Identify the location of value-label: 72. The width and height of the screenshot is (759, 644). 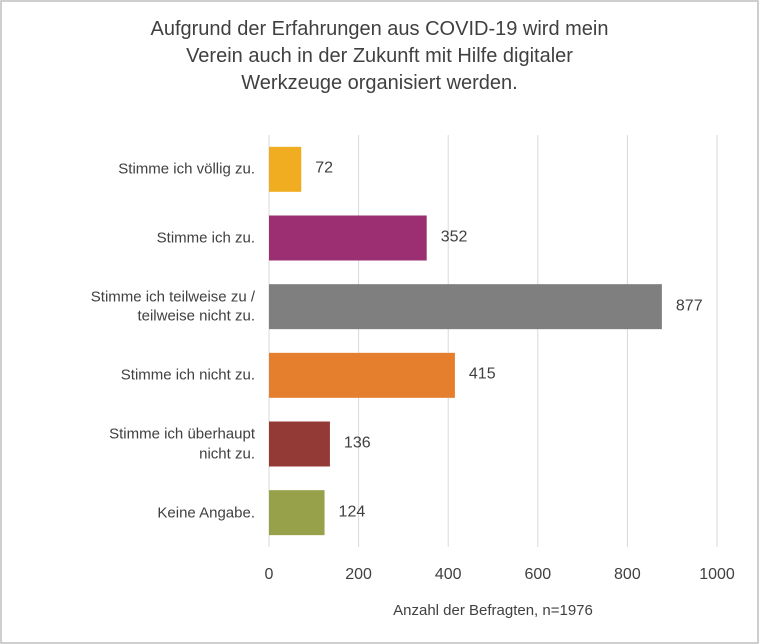
(324, 168).